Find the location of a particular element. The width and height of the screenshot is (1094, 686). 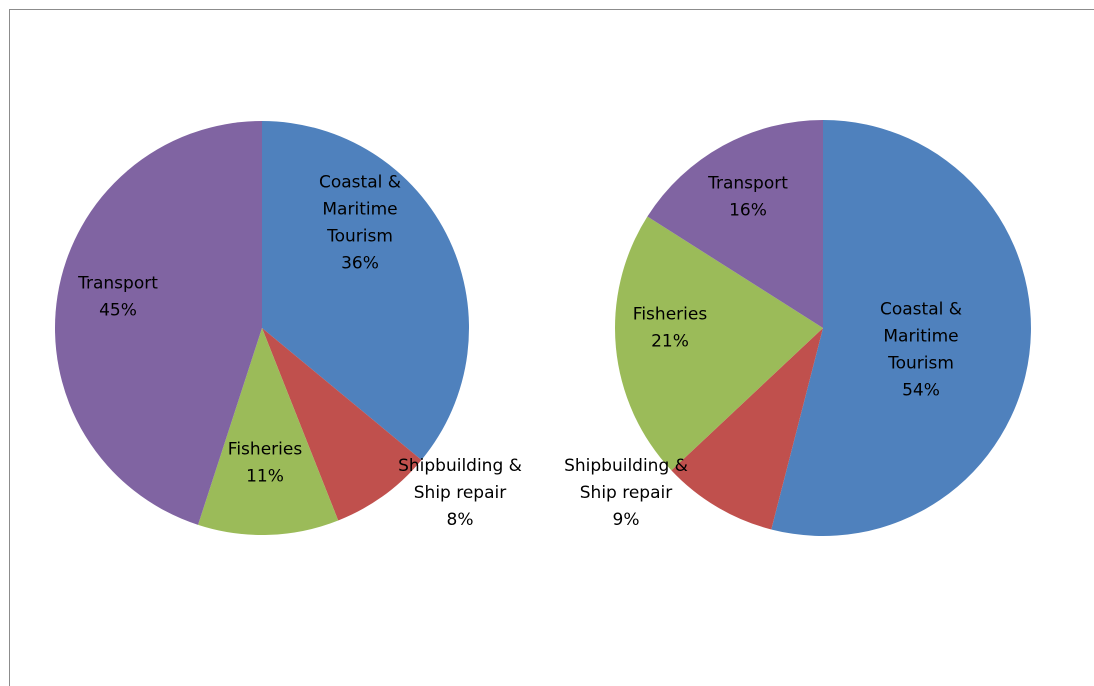

slice-label: Transport 16% is located at coordinates (747, 197).